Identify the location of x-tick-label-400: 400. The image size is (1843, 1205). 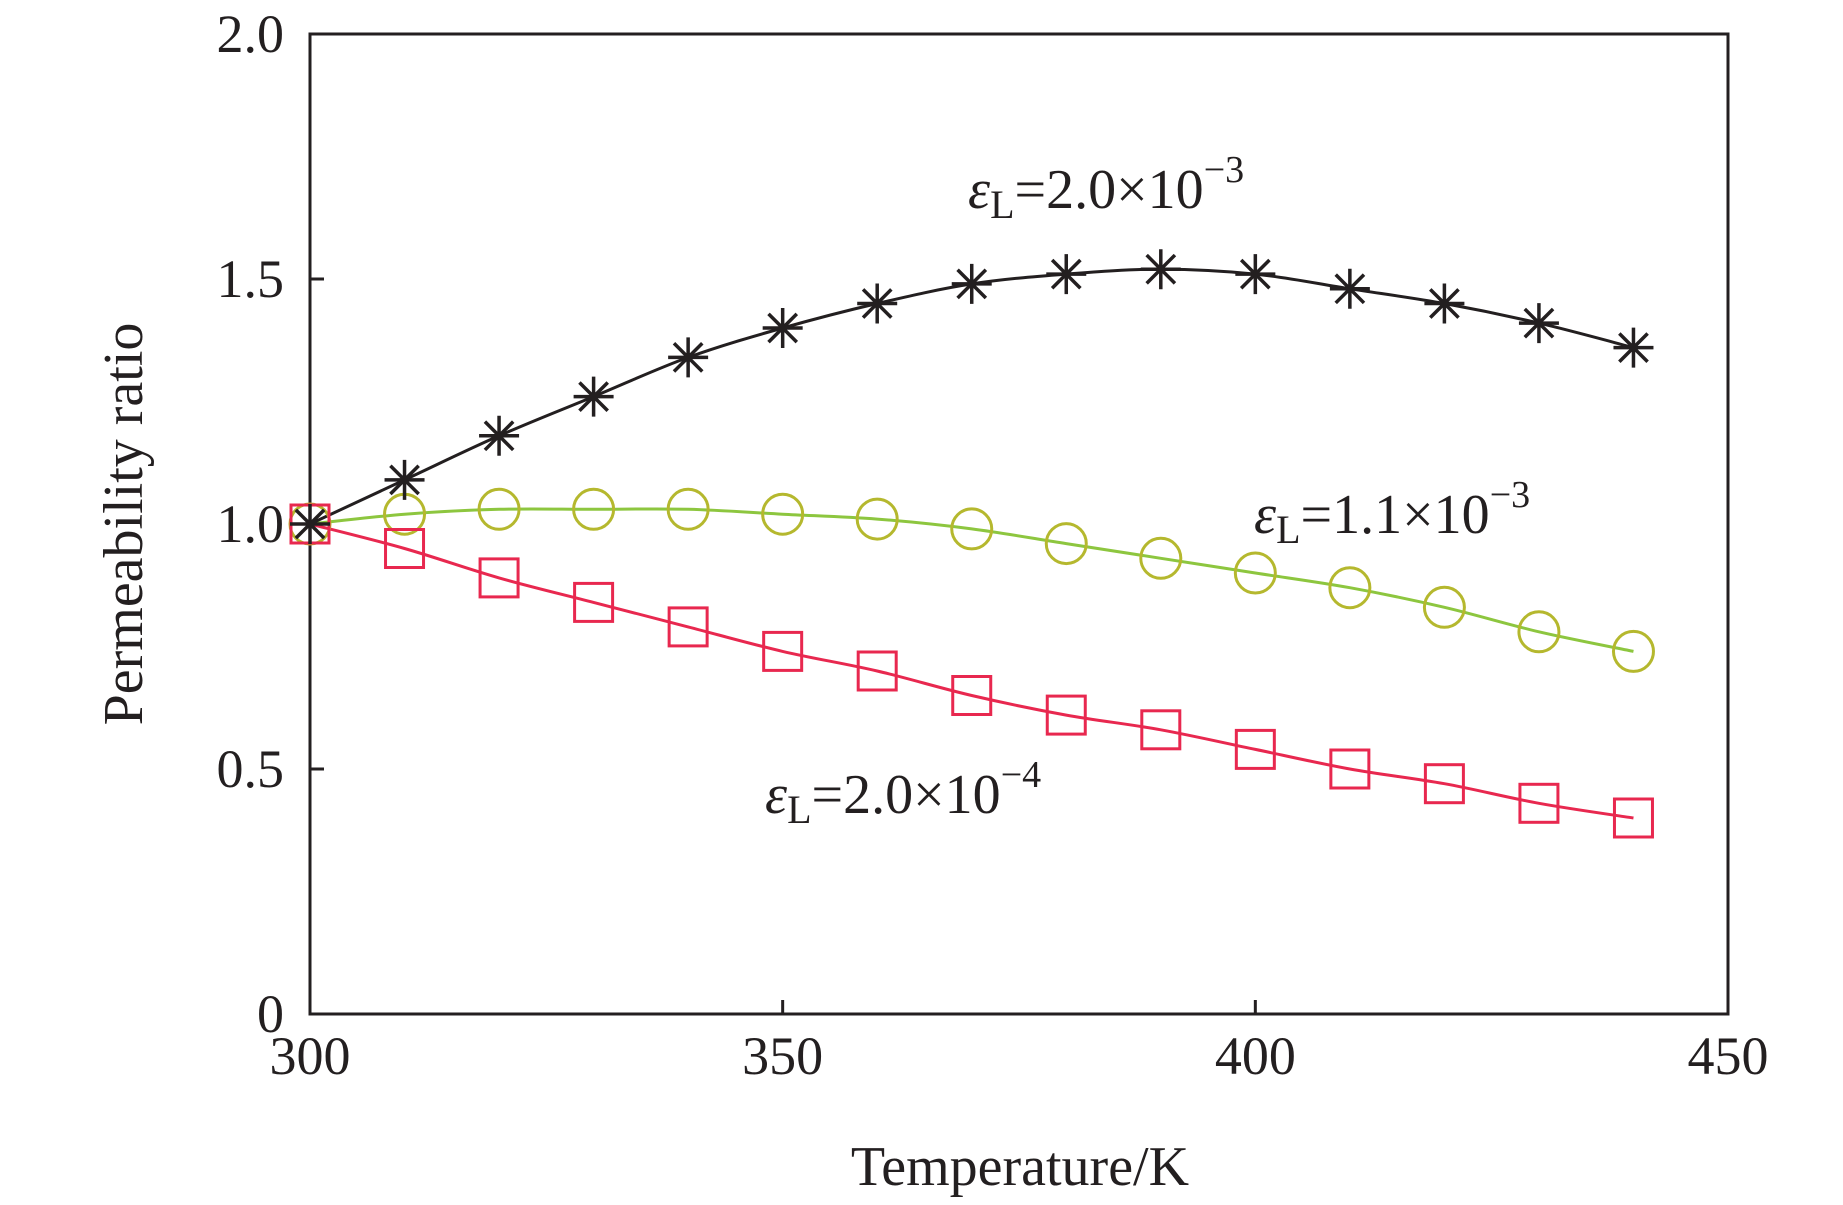
(1255, 1056).